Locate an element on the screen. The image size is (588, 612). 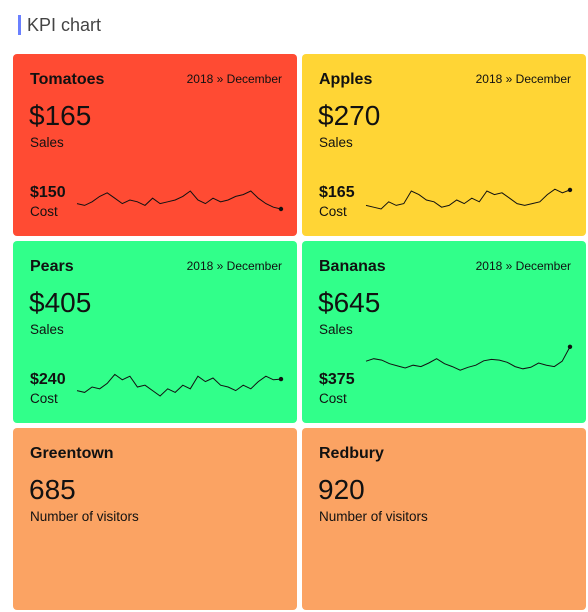
sparkline-apples-line is located at coordinates (468, 199).